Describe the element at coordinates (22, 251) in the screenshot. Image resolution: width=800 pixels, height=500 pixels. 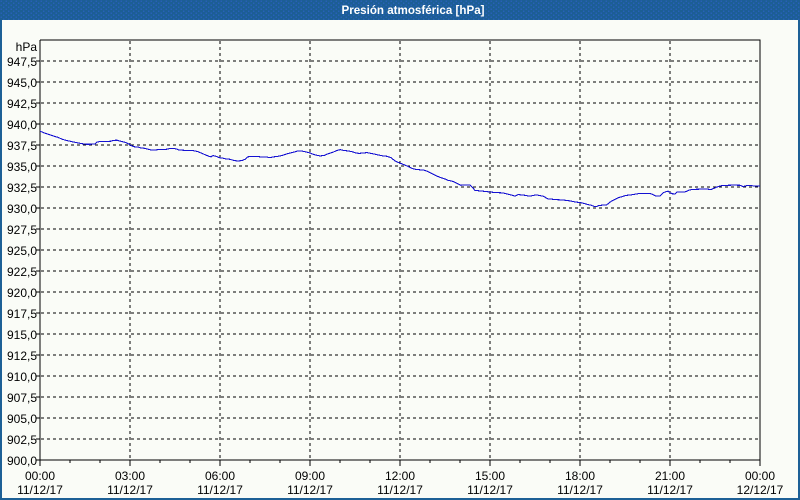
I see `svg-text: 925,0` at that location.